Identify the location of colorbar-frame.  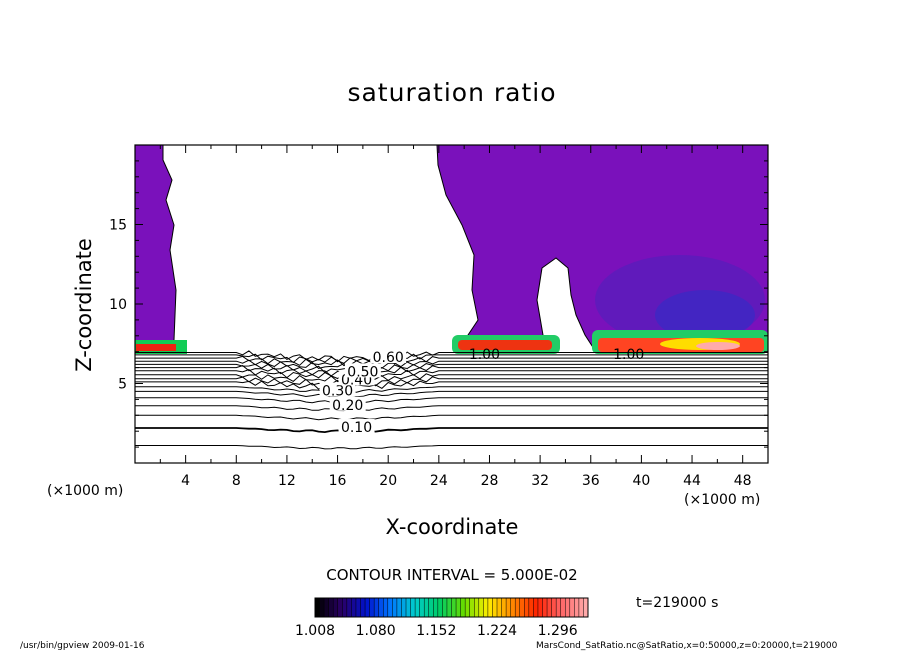
(451, 607).